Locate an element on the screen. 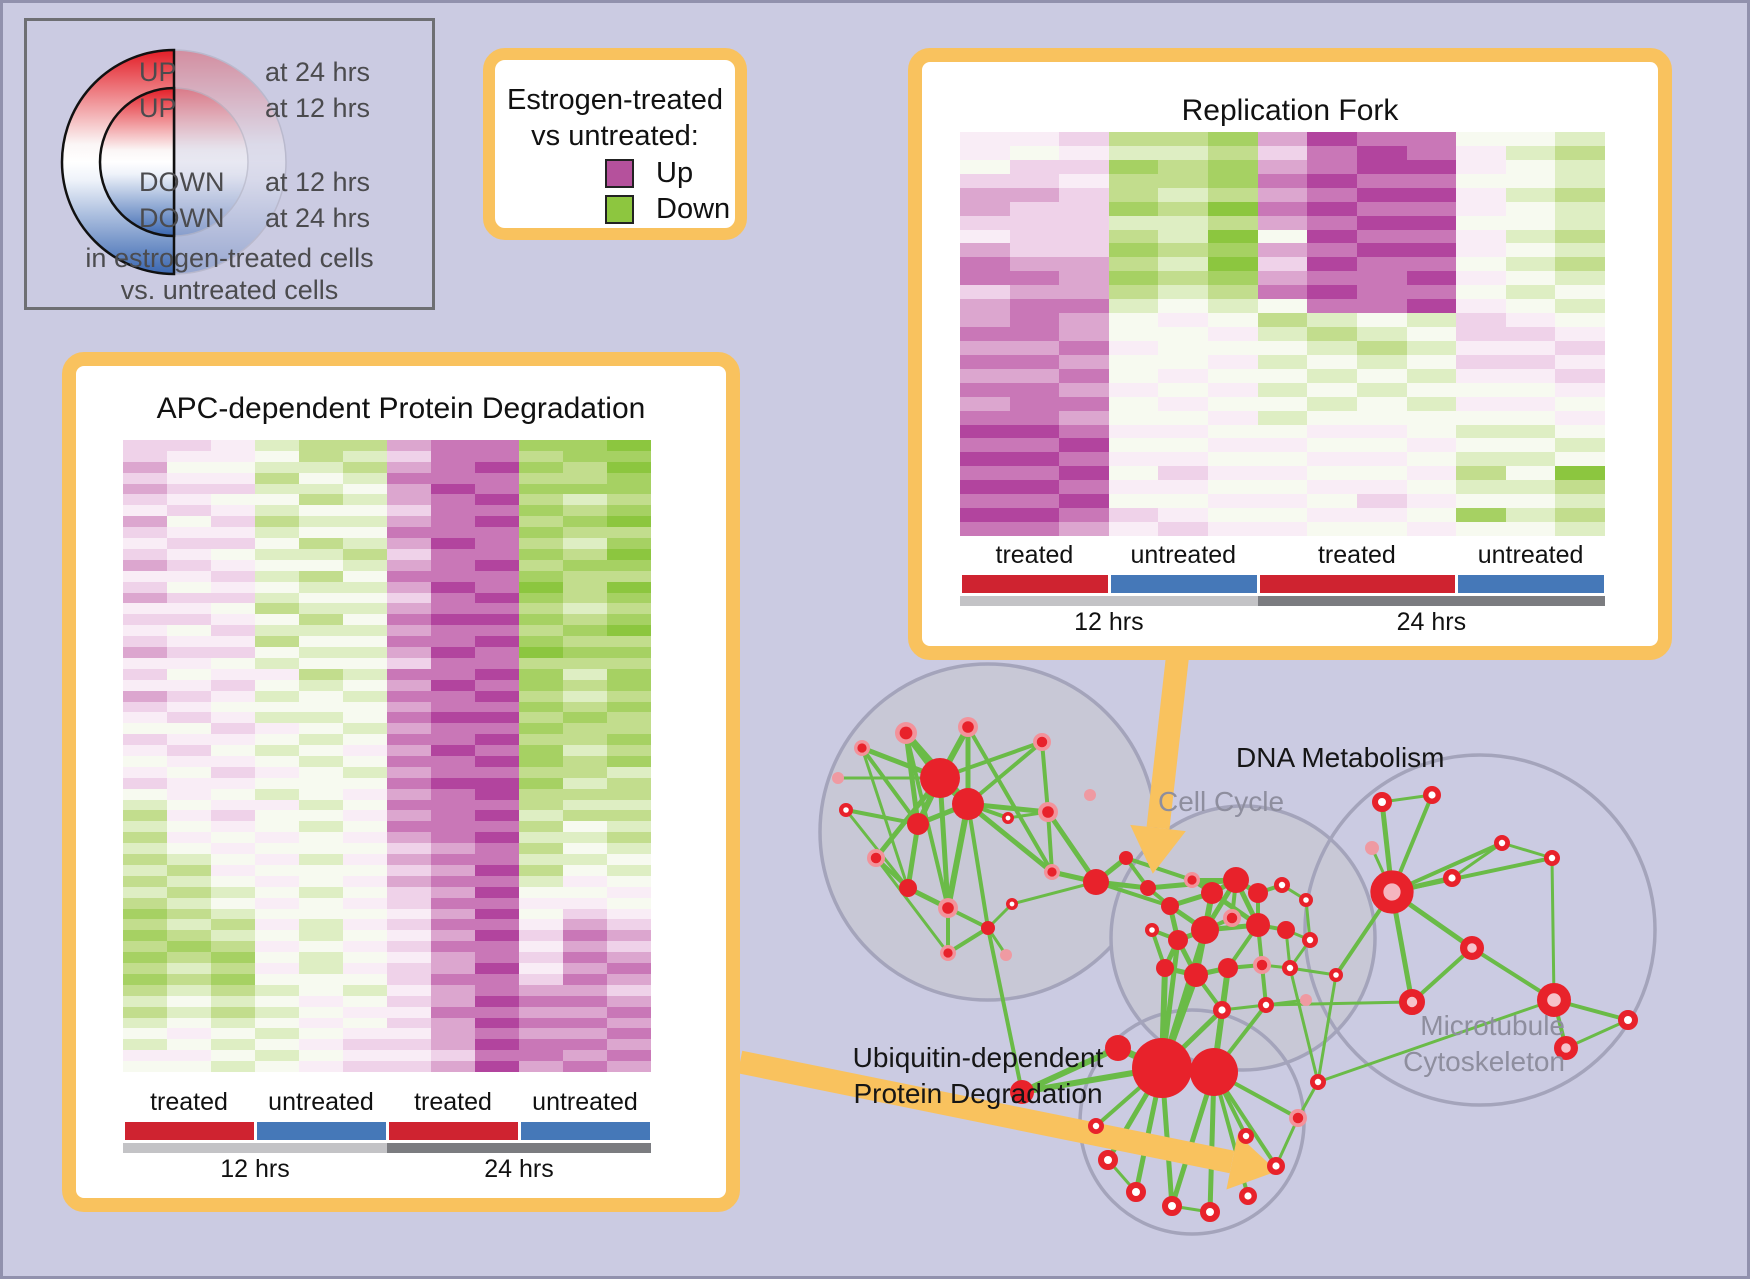 Image resolution: width=1750 pixels, height=1279 pixels. legend-direction: UP is located at coordinates (158, 108).